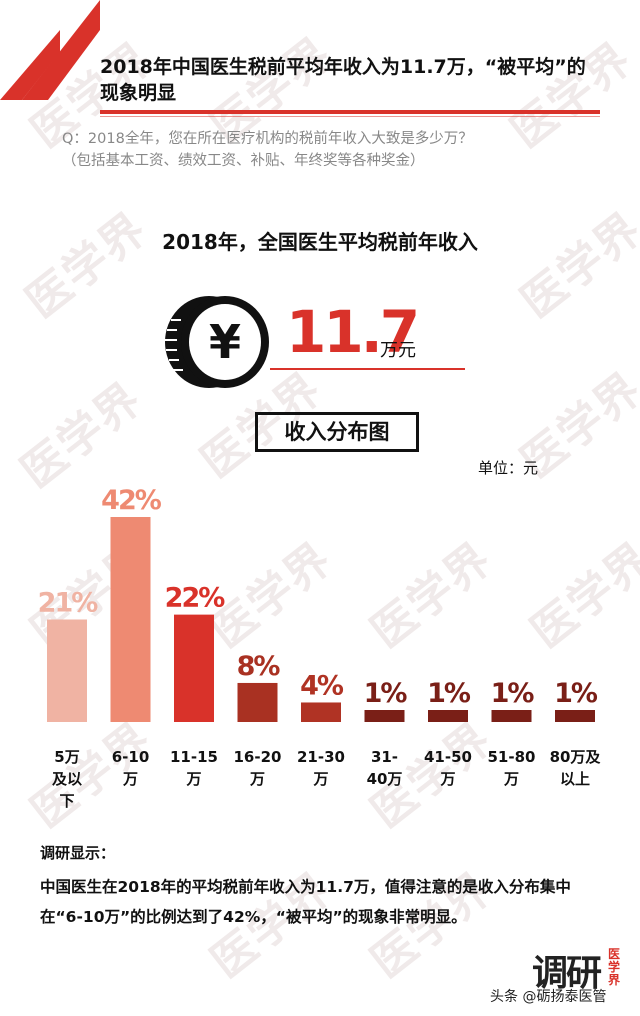 This screenshot has height=1016, width=640. Describe the element at coordinates (512, 768) in the screenshot. I see `x-tick-label-7: 51-80 万` at that location.